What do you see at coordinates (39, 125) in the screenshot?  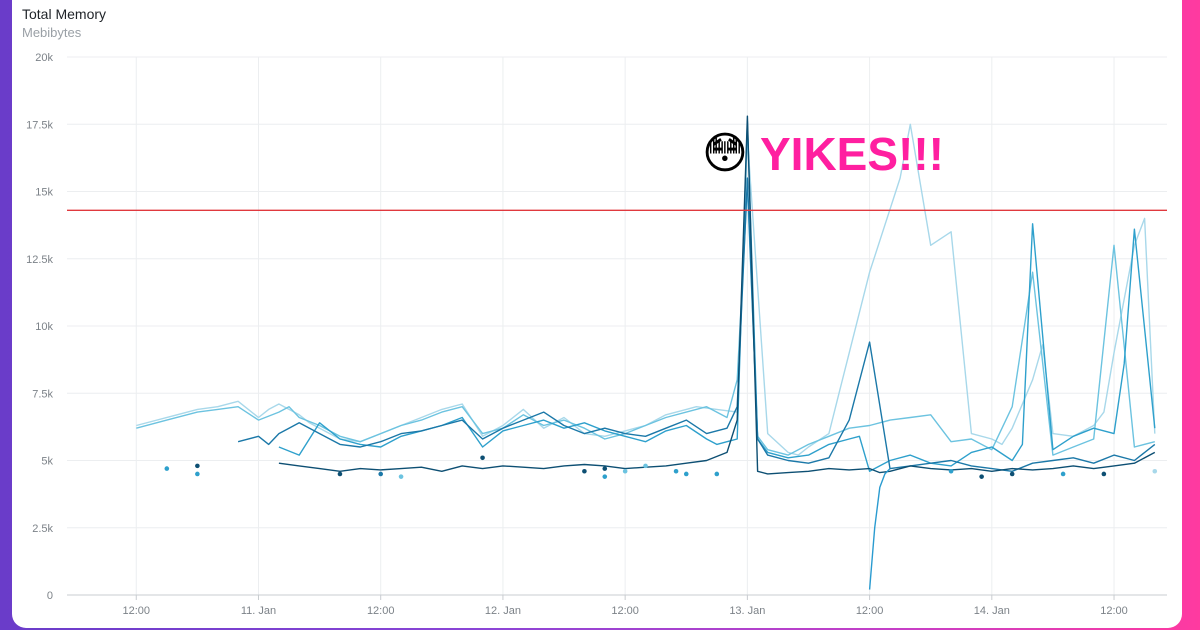 I see `y-tick-label: 17.5k` at bounding box center [39, 125].